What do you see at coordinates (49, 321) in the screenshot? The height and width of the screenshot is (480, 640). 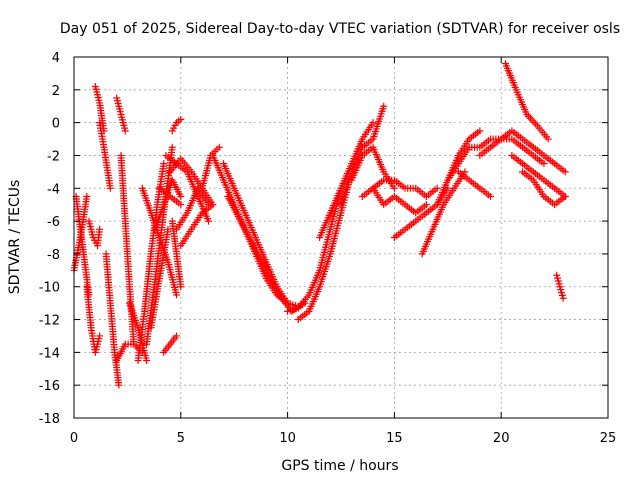 I see `y-tick-label: -12` at bounding box center [49, 321].